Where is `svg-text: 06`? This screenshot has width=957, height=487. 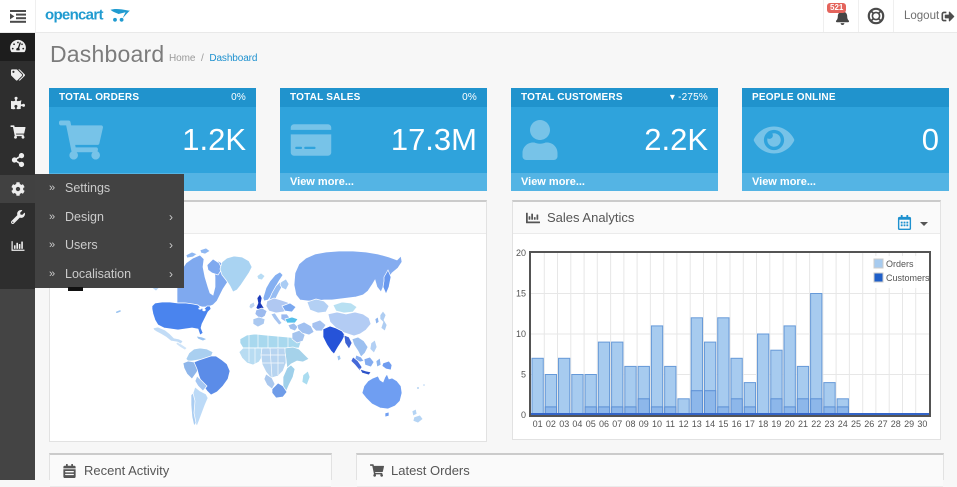
svg-text: 06 is located at coordinates (604, 424).